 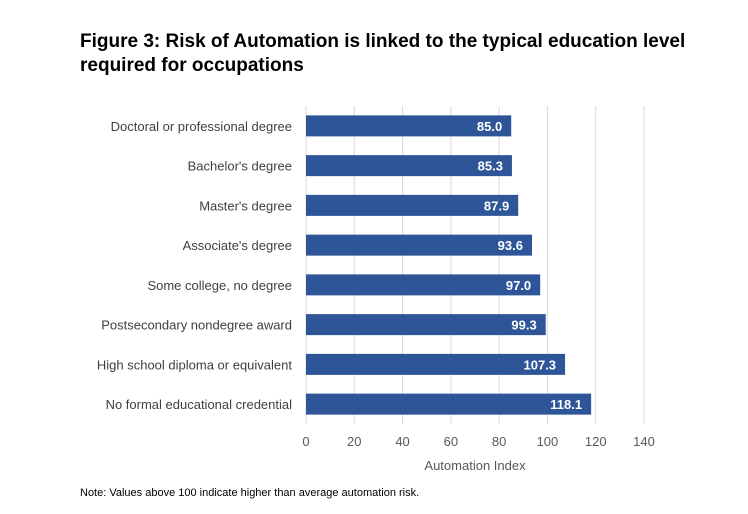 I want to click on x-tick-label: 40, so click(x=402, y=441).